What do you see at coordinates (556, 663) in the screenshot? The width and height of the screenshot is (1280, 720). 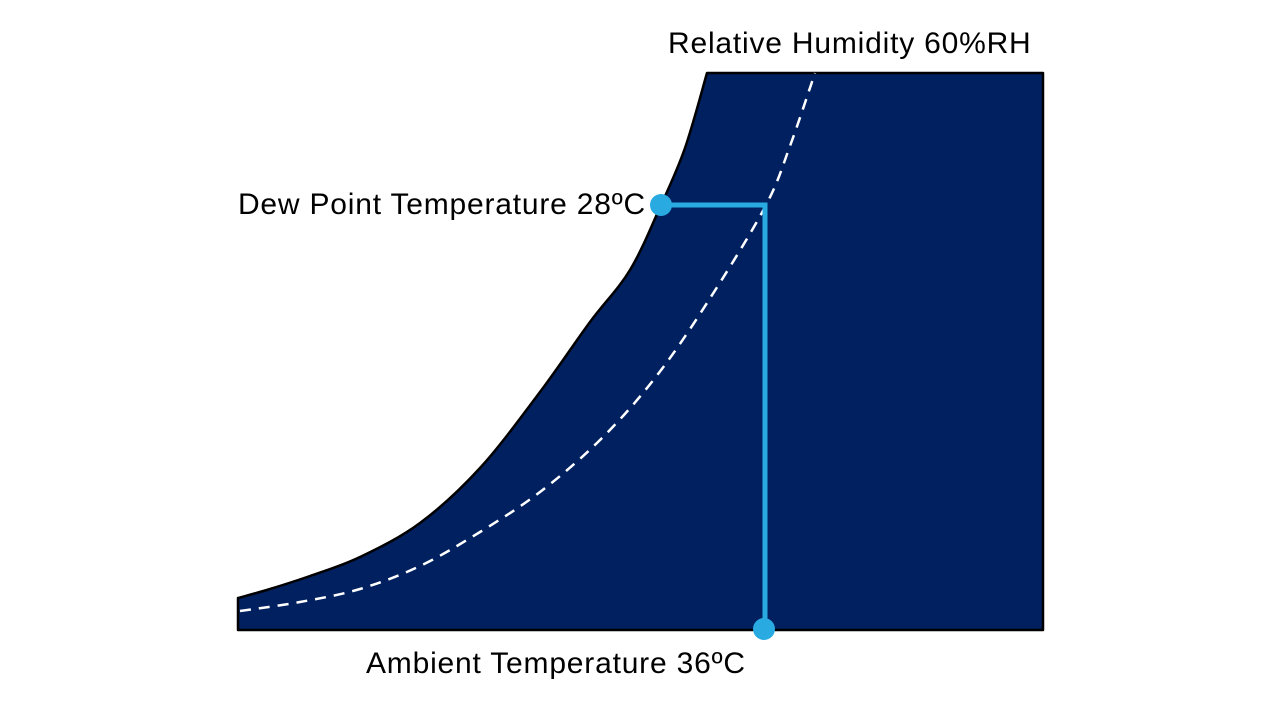 I see `ambient-temperature-label: Ambient Temperature 36ºC` at bounding box center [556, 663].